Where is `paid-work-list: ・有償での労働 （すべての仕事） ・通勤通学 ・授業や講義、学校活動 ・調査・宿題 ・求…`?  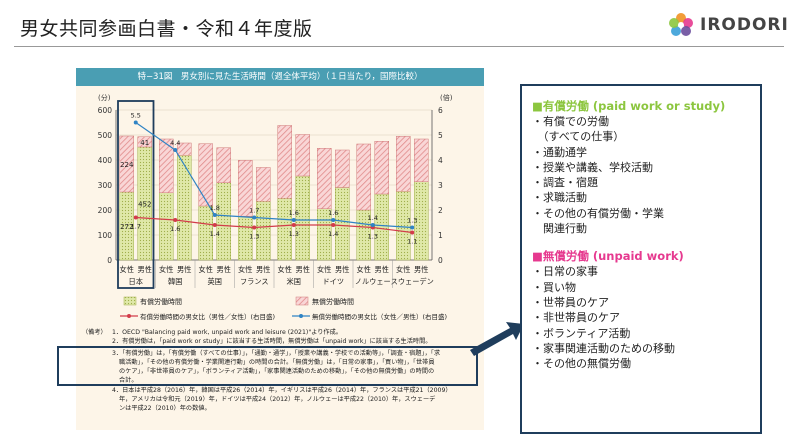
paid-work-list: ・有償での労働 （すべての仕事） ・通勤通学 ・授業や講義、学校活動 ・調査・宿題 ・求… is located at coordinates (628, 175).